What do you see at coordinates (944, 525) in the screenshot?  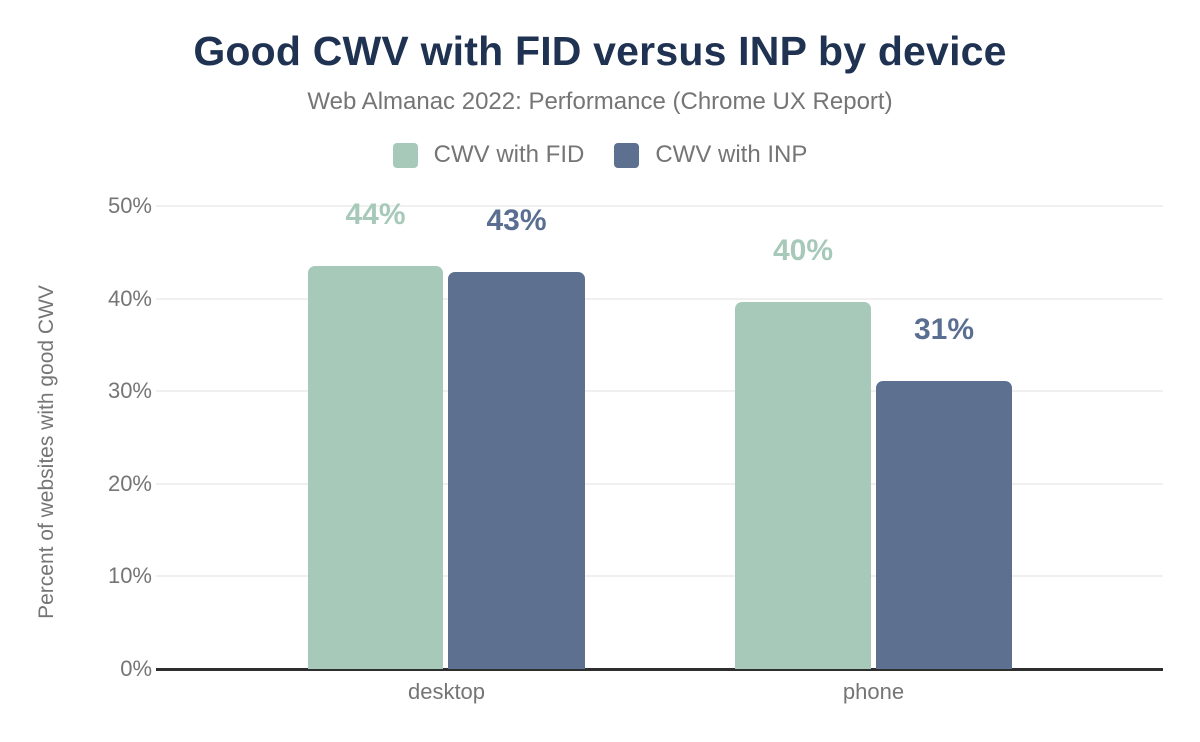 I see `bar-phone-cwv-with-inp` at bounding box center [944, 525].